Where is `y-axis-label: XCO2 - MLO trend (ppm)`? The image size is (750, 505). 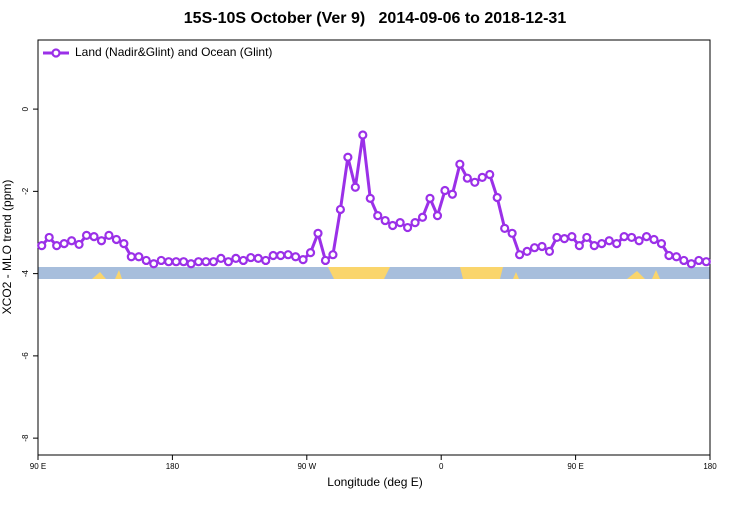 y-axis-label: XCO2 - MLO trend (ppm) is located at coordinates (7, 247).